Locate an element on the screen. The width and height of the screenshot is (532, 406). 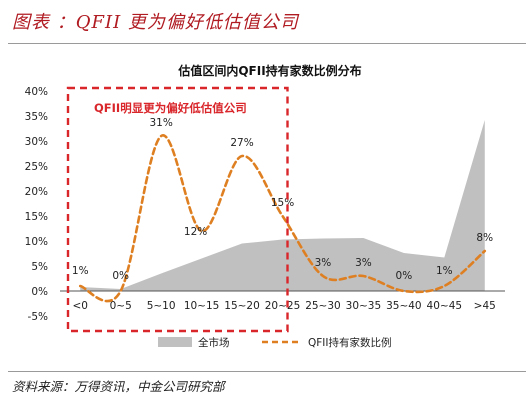
figure-title: 图表 ：QFII 更为偏好低估值公司 is located at coordinates (155, 22).